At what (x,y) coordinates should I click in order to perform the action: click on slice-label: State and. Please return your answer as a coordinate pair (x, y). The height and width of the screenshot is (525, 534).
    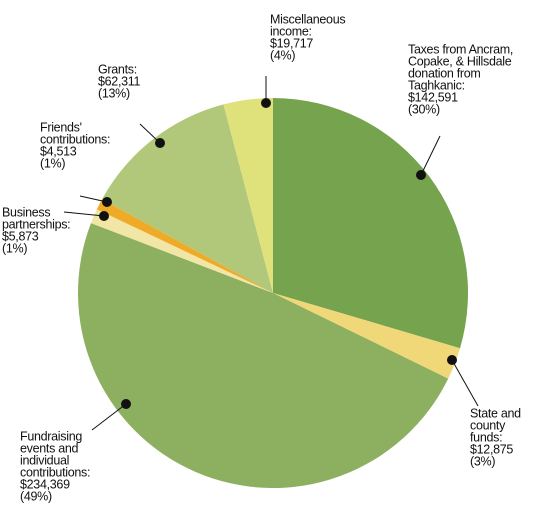
    Looking at the image, I should click on (495, 413).